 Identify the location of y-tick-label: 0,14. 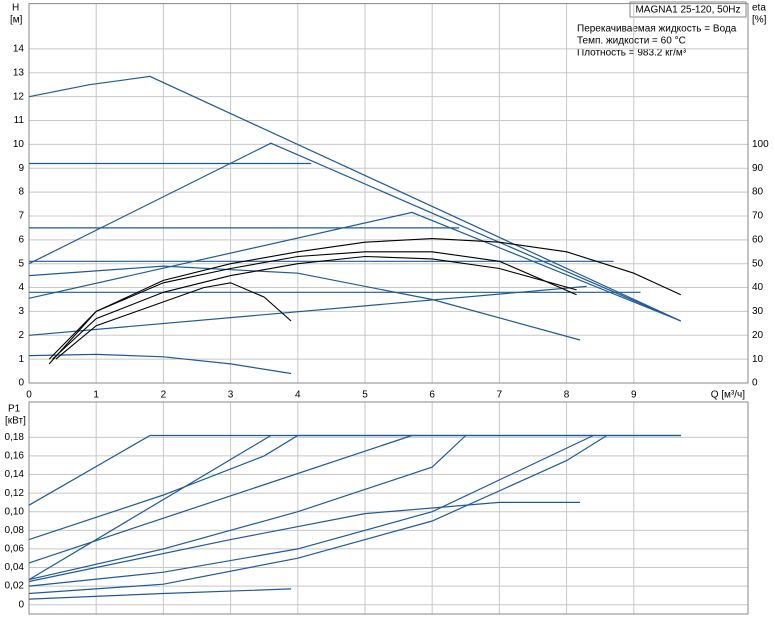
(15, 474).